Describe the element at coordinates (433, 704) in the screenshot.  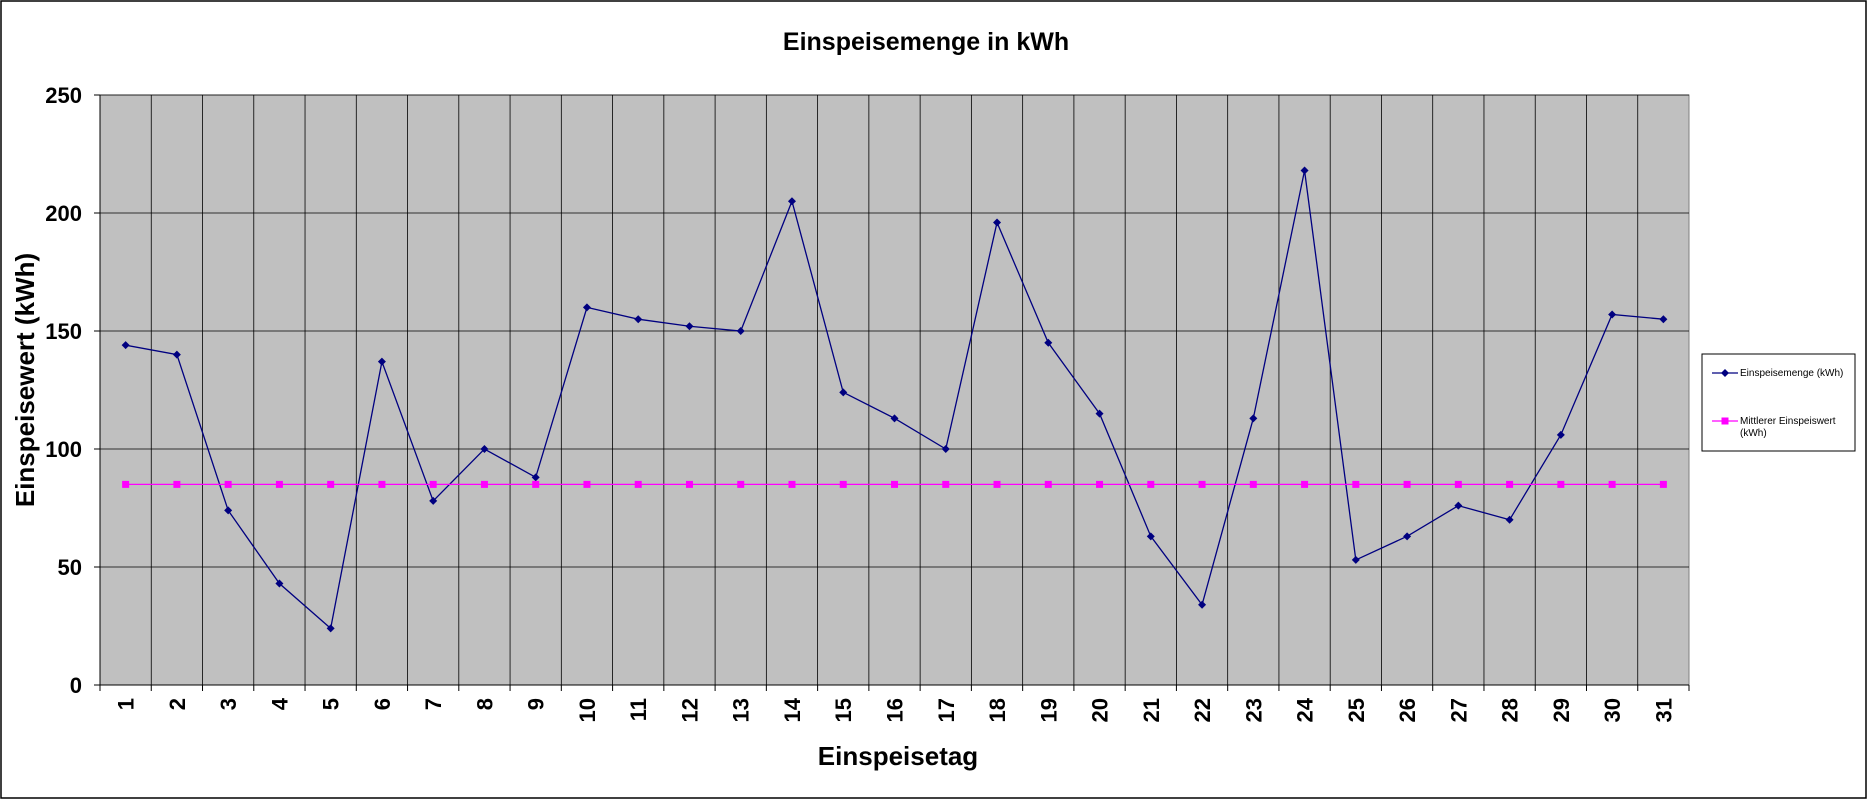
I see `x-tick-label-7: 7` at that location.